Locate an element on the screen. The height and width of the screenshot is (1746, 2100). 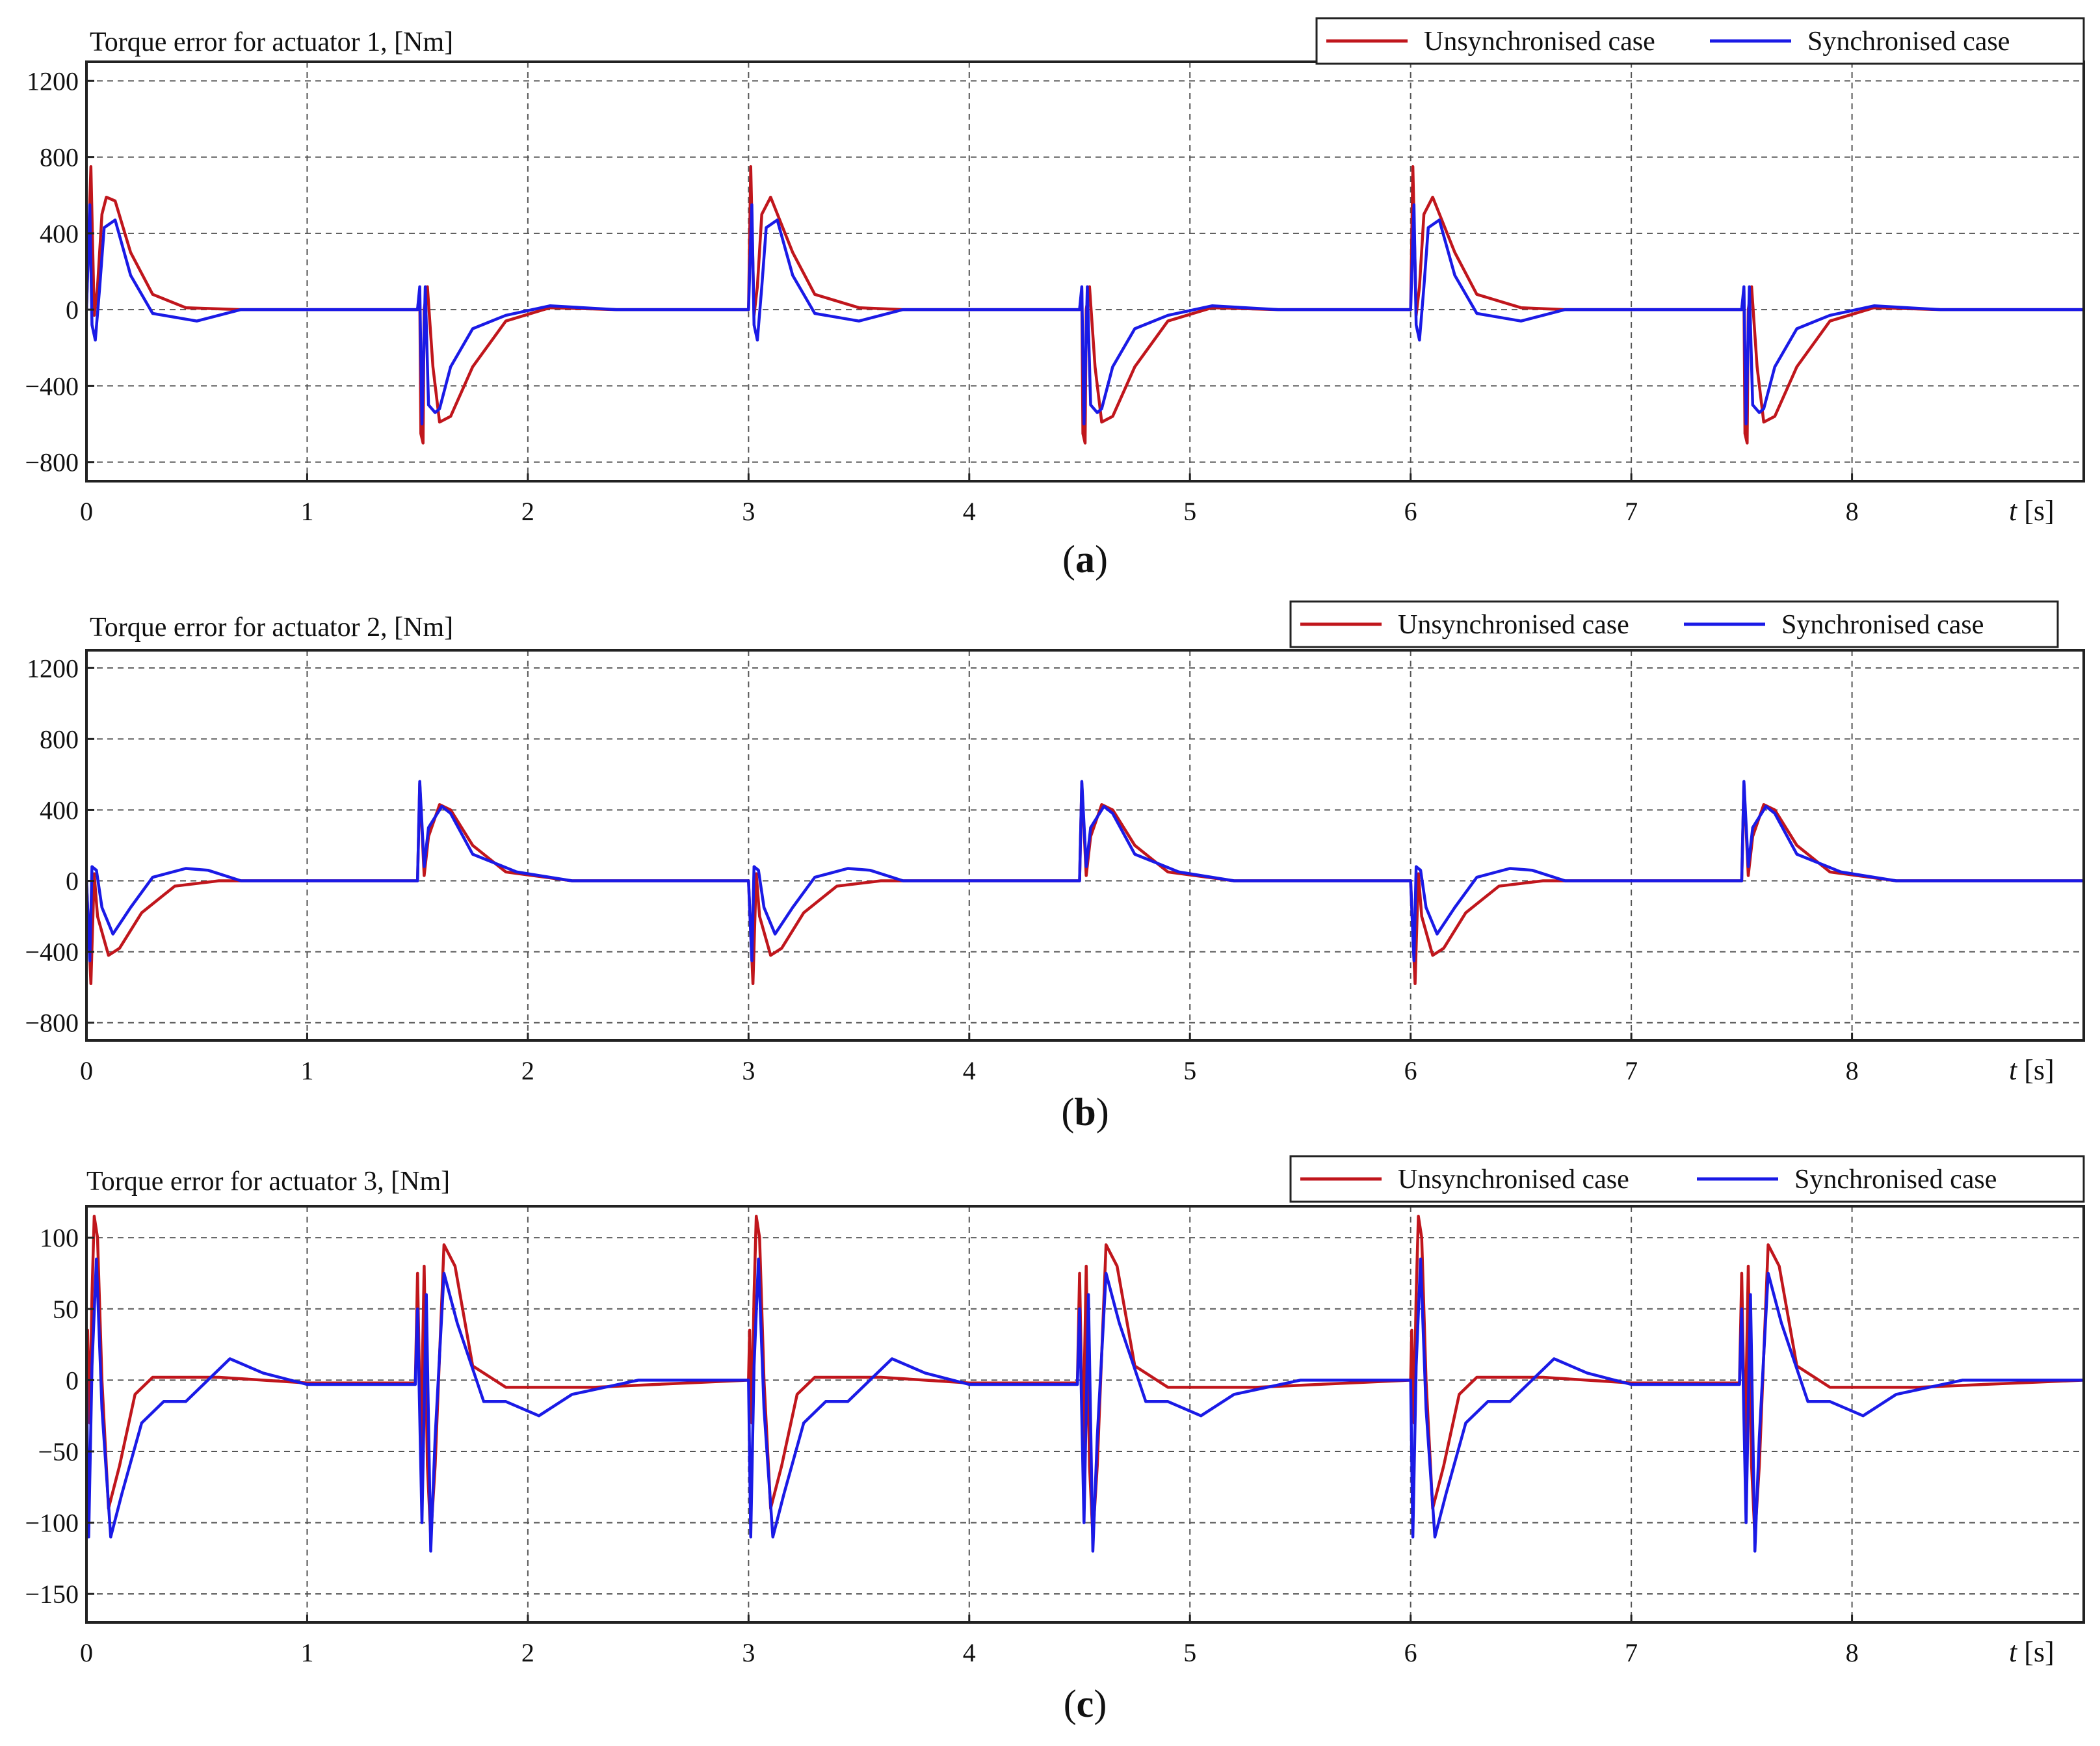
panel-caption: (c) is located at coordinates (1085, 1703).